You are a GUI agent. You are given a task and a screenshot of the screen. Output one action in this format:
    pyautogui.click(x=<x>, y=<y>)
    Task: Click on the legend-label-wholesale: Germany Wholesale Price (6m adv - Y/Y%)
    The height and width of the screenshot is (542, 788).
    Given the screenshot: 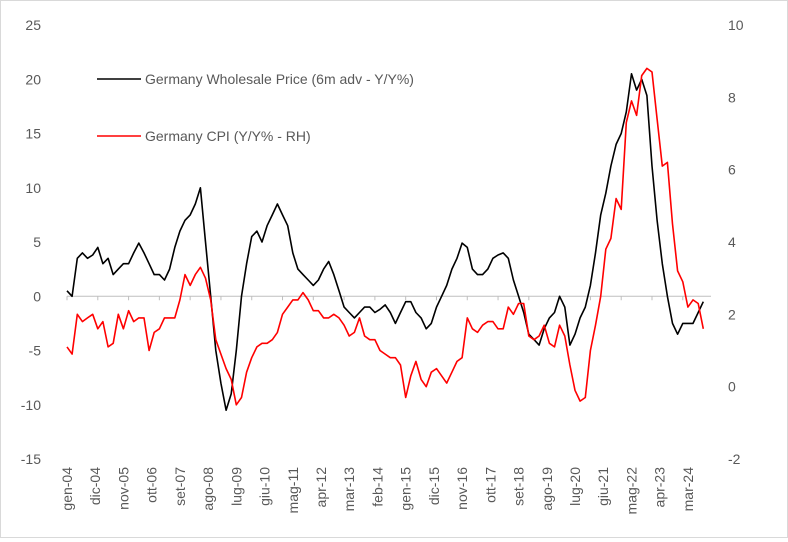 What is the action you would take?
    pyautogui.click(x=279, y=79)
    